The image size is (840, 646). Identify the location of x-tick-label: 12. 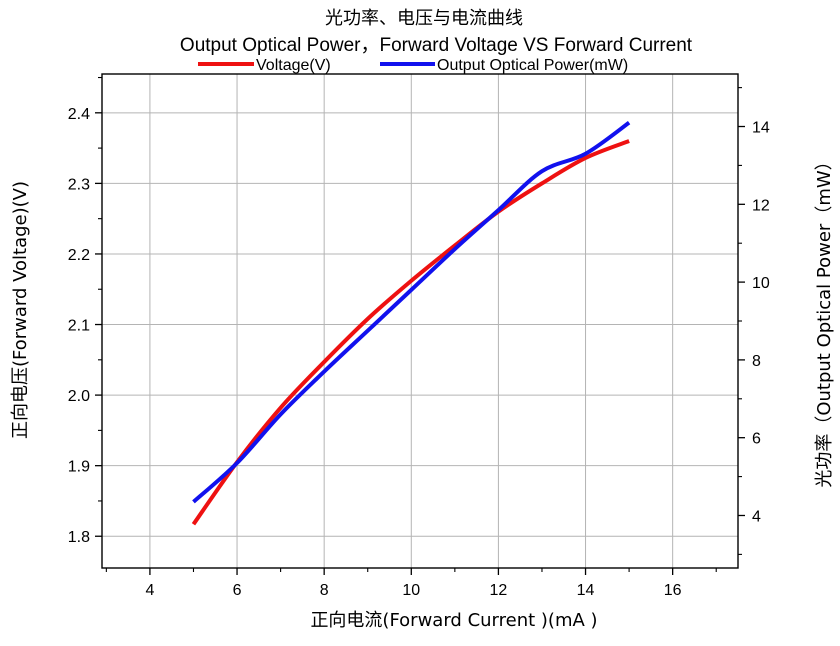
(499, 590).